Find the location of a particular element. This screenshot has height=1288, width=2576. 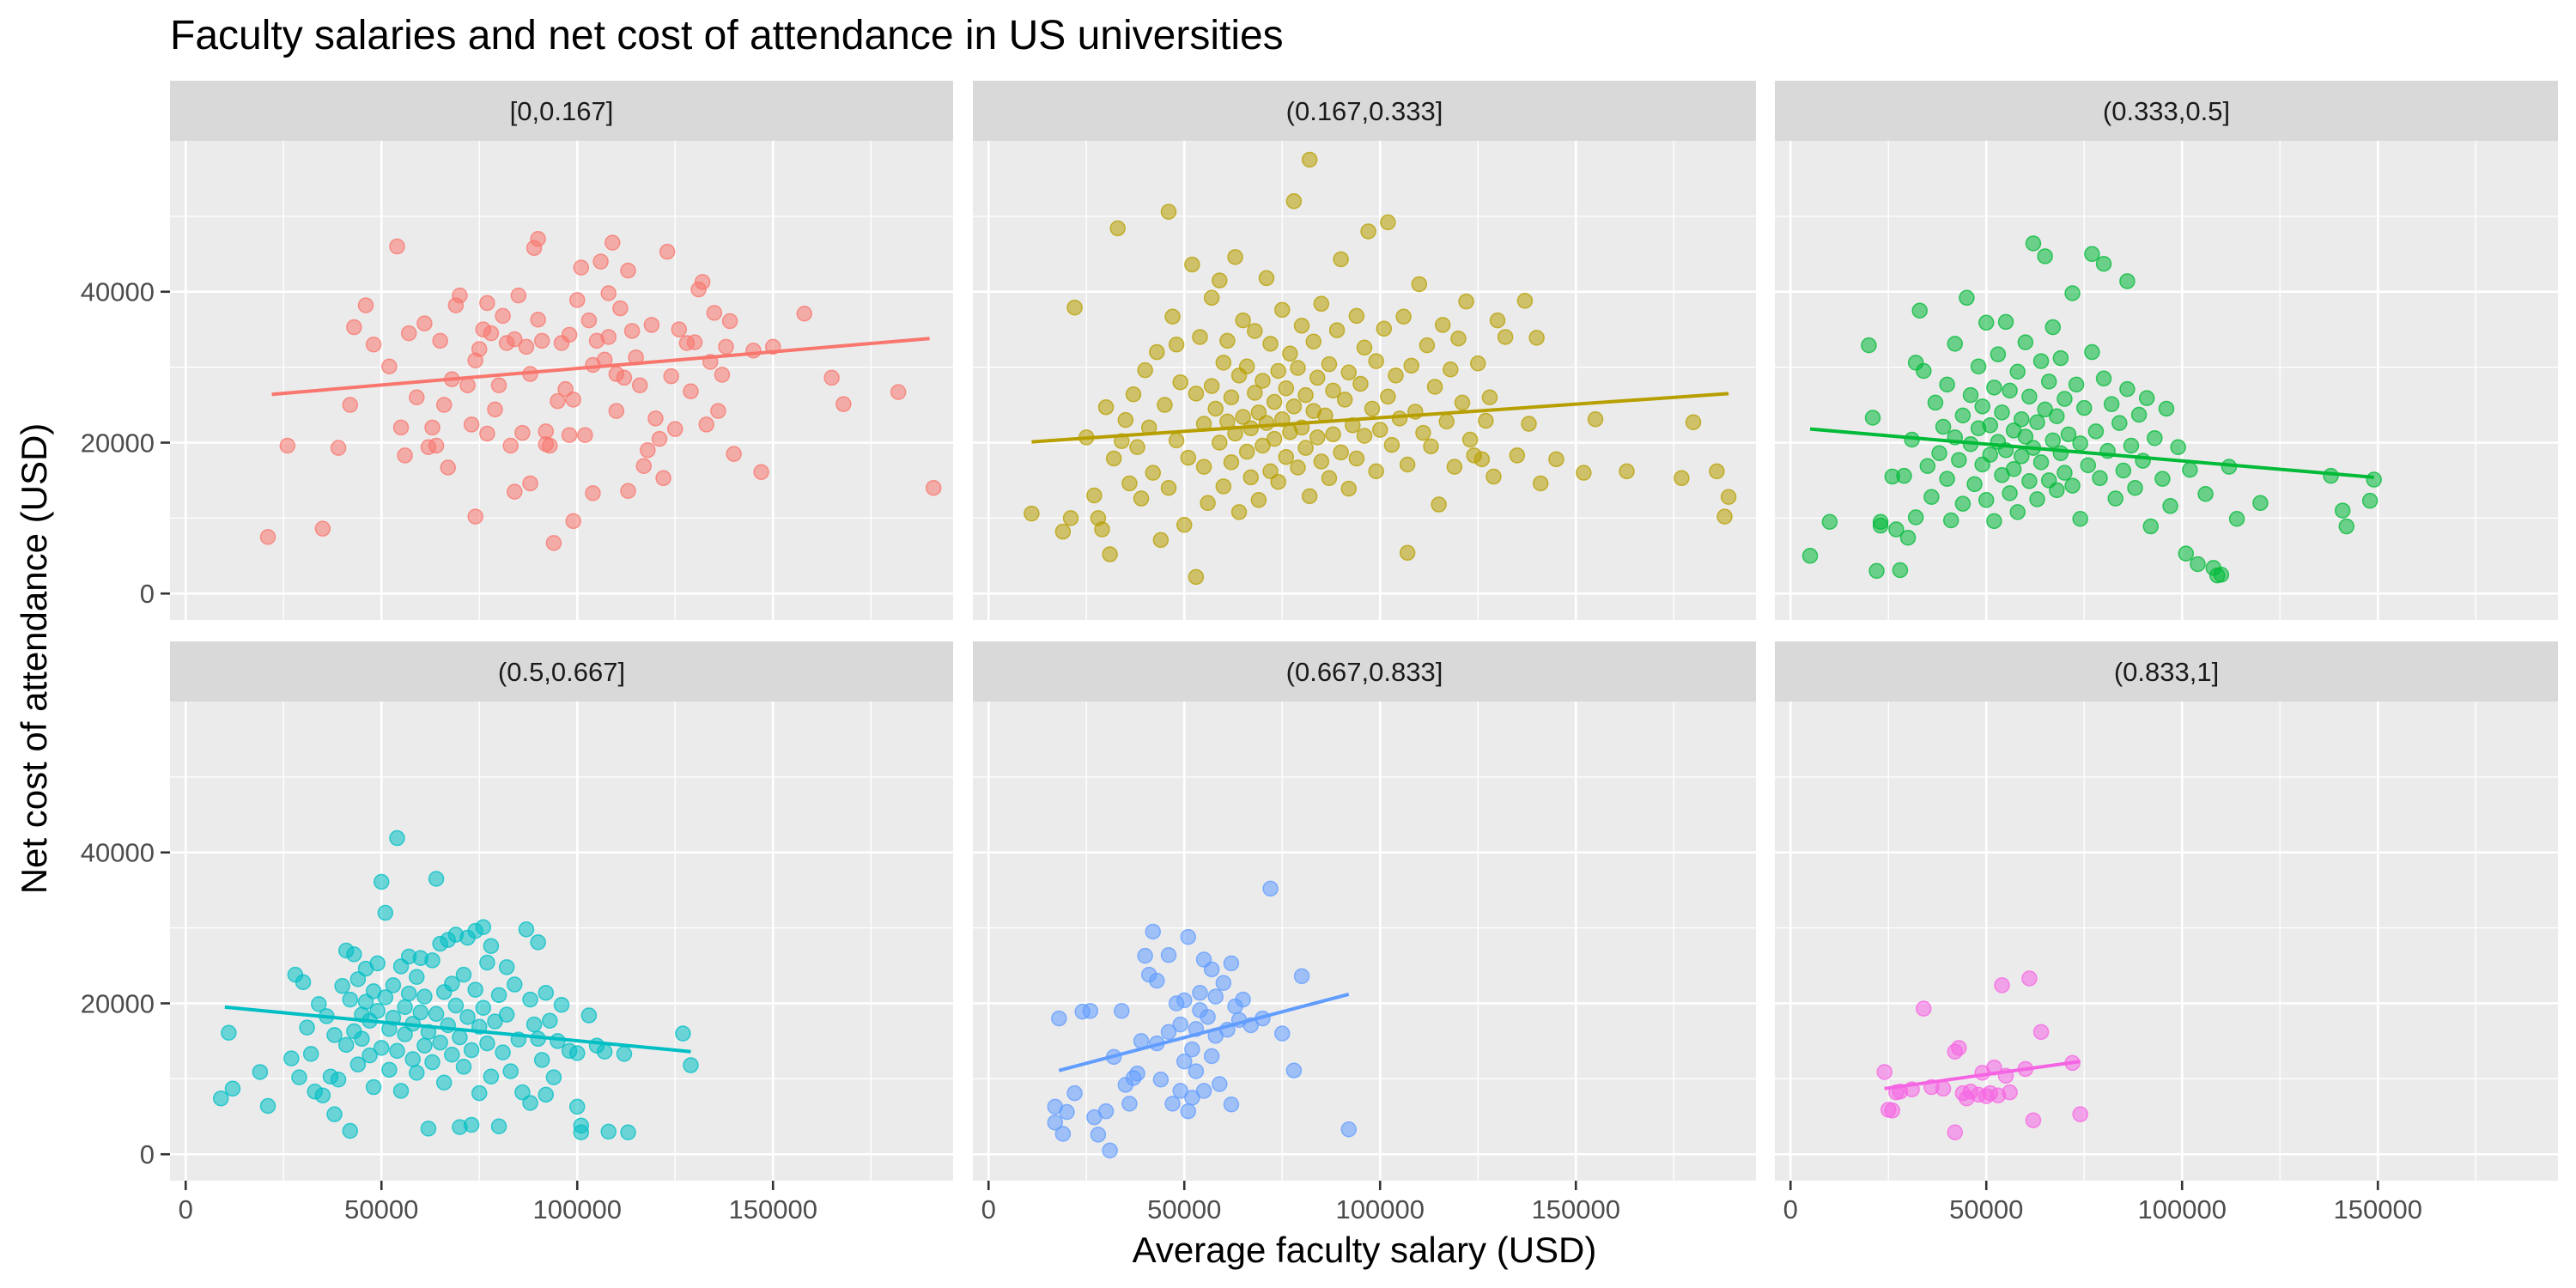

y-tick-label: 20000 is located at coordinates (118, 443).